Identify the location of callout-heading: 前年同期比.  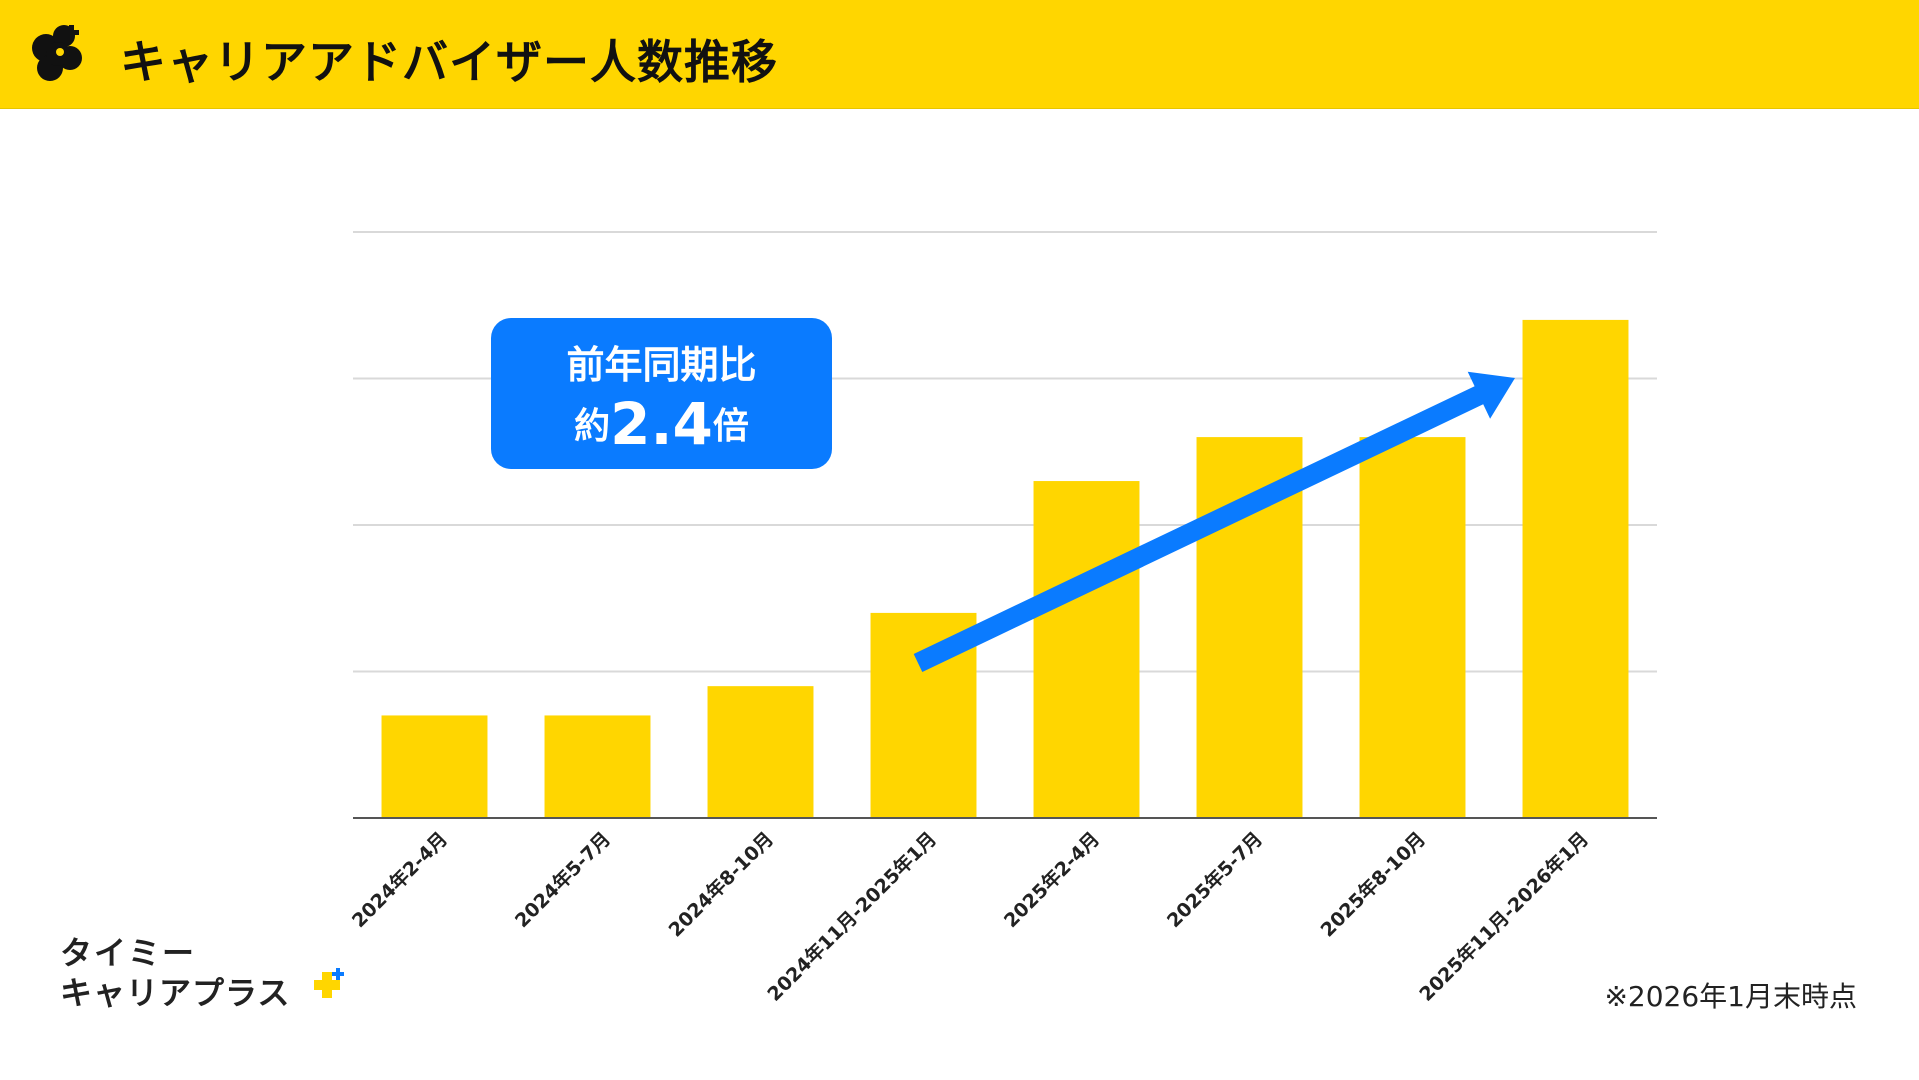
(661, 365).